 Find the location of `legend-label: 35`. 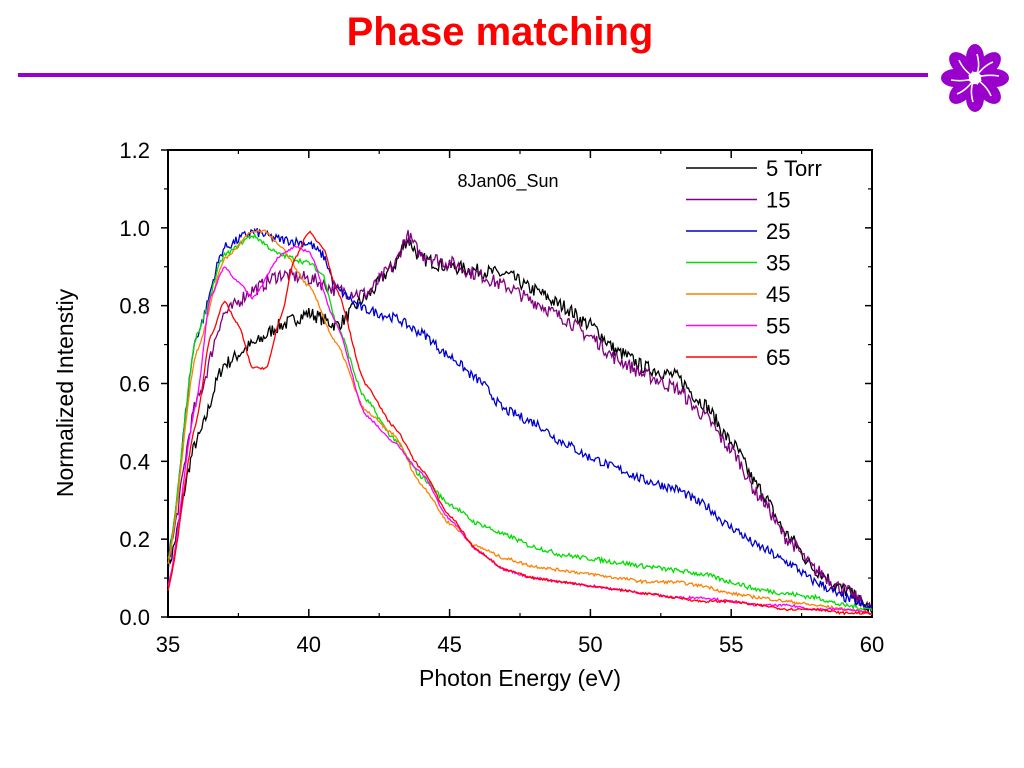

legend-label: 35 is located at coordinates (778, 263).